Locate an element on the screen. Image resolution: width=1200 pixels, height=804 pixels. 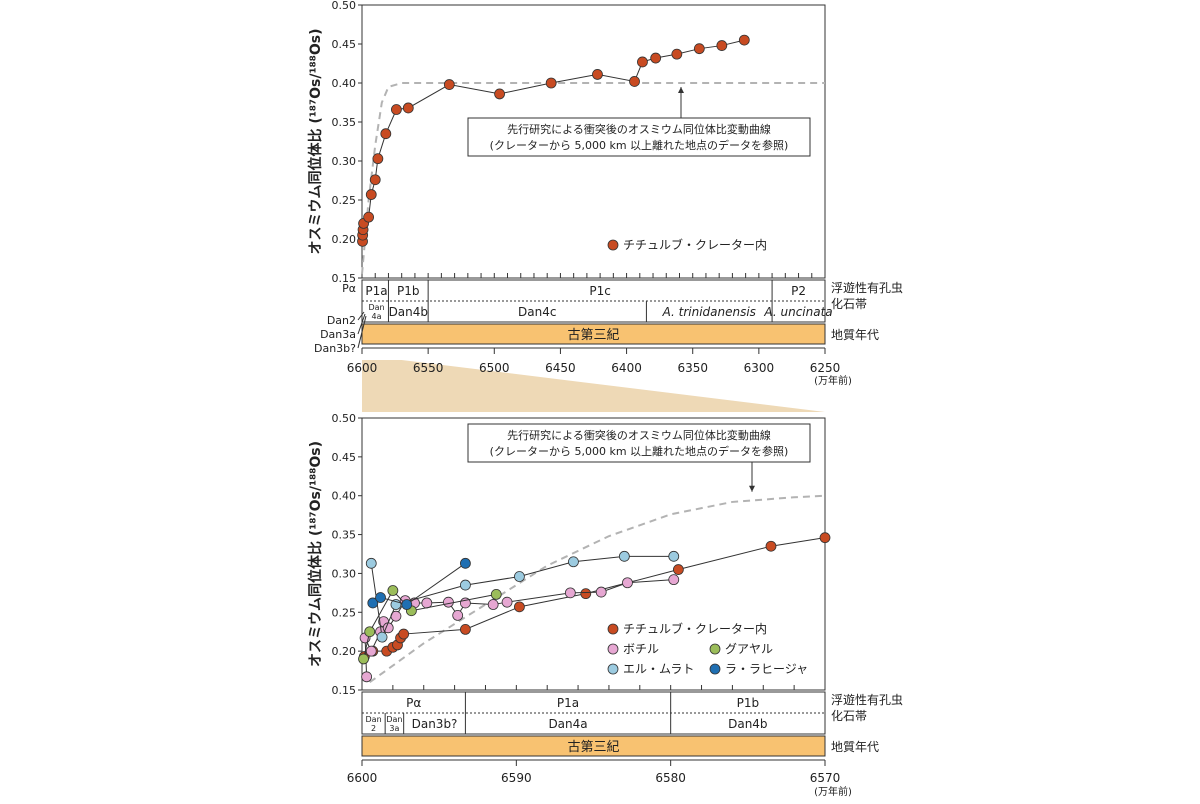
legend-marker-guayal is located at coordinates (715, 649).